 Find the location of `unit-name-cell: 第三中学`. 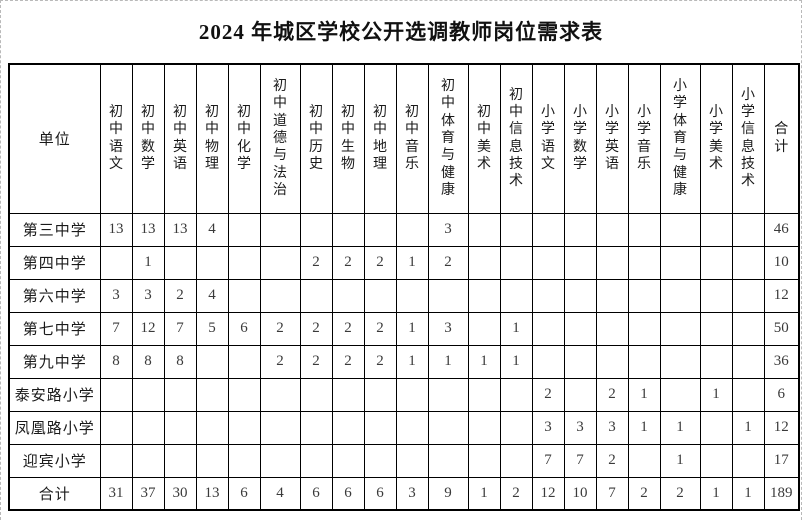

unit-name-cell: 第三中学 is located at coordinates (54, 229).